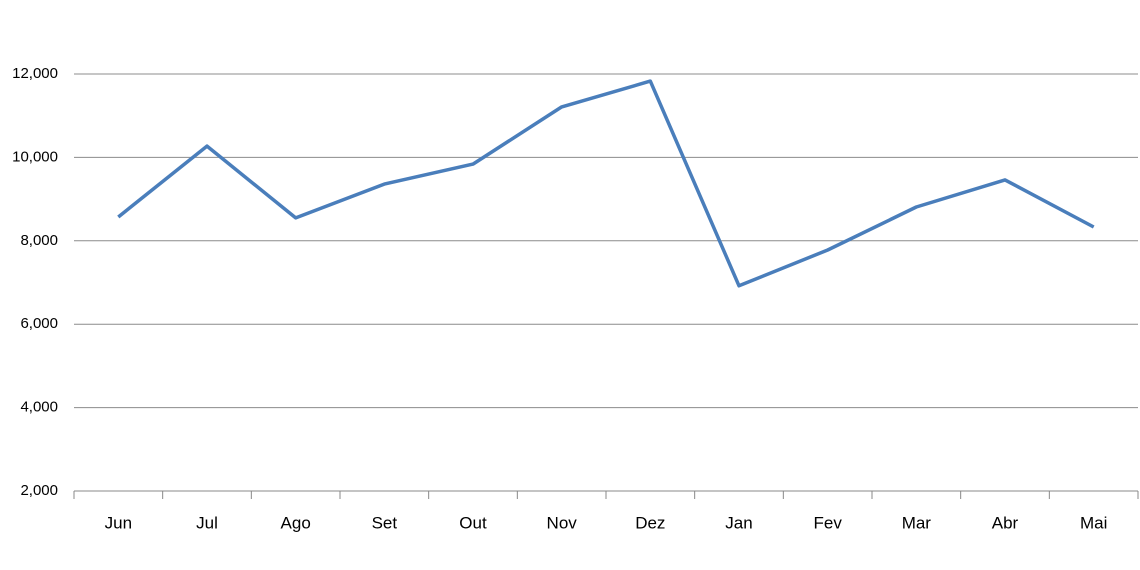 Image resolution: width=1140 pixels, height=570 pixels. I want to click on x-tick-label: Mai, so click(1093, 522).